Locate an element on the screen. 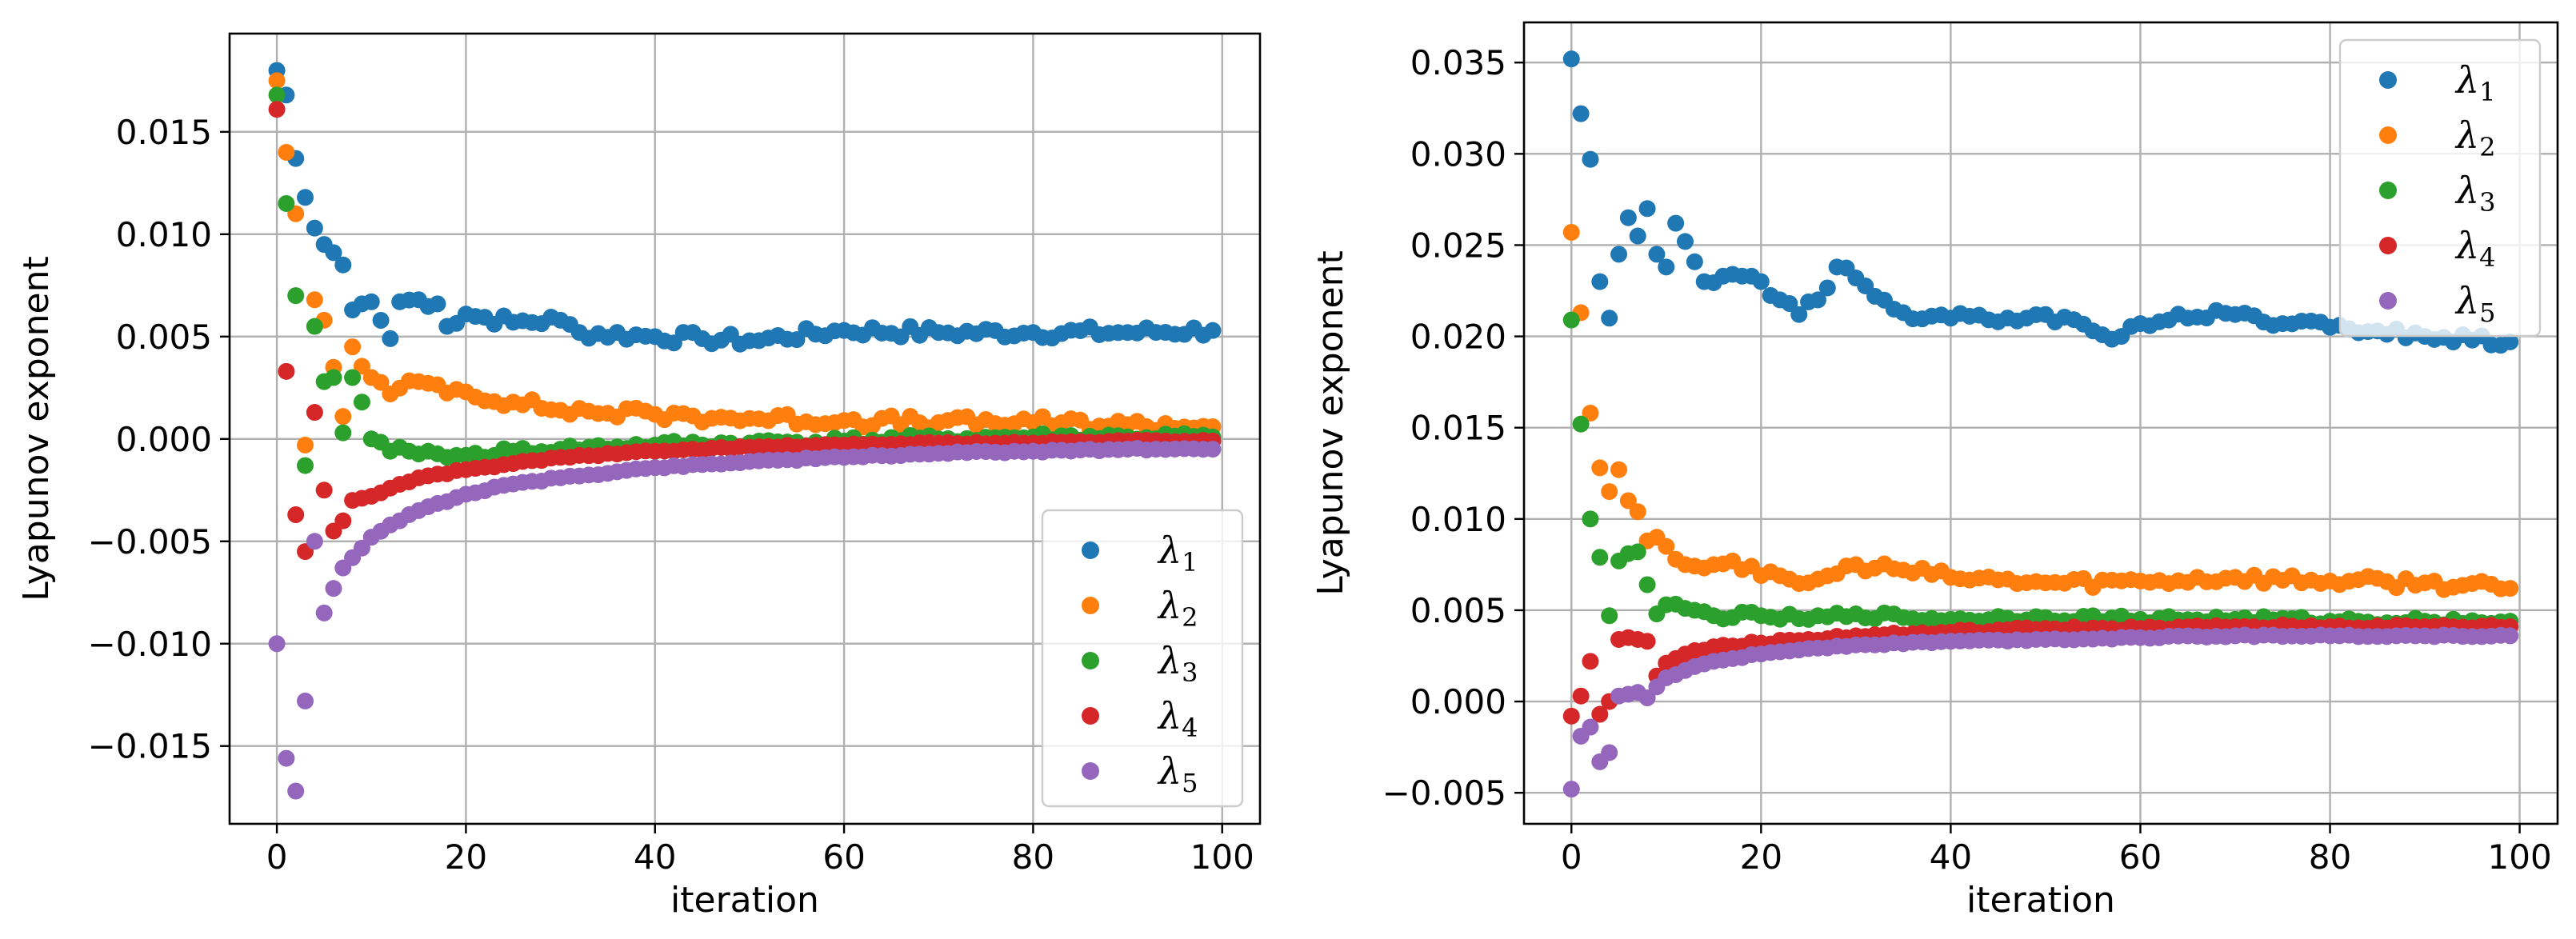  y-tick-label: −0.015 is located at coordinates (150, 746).